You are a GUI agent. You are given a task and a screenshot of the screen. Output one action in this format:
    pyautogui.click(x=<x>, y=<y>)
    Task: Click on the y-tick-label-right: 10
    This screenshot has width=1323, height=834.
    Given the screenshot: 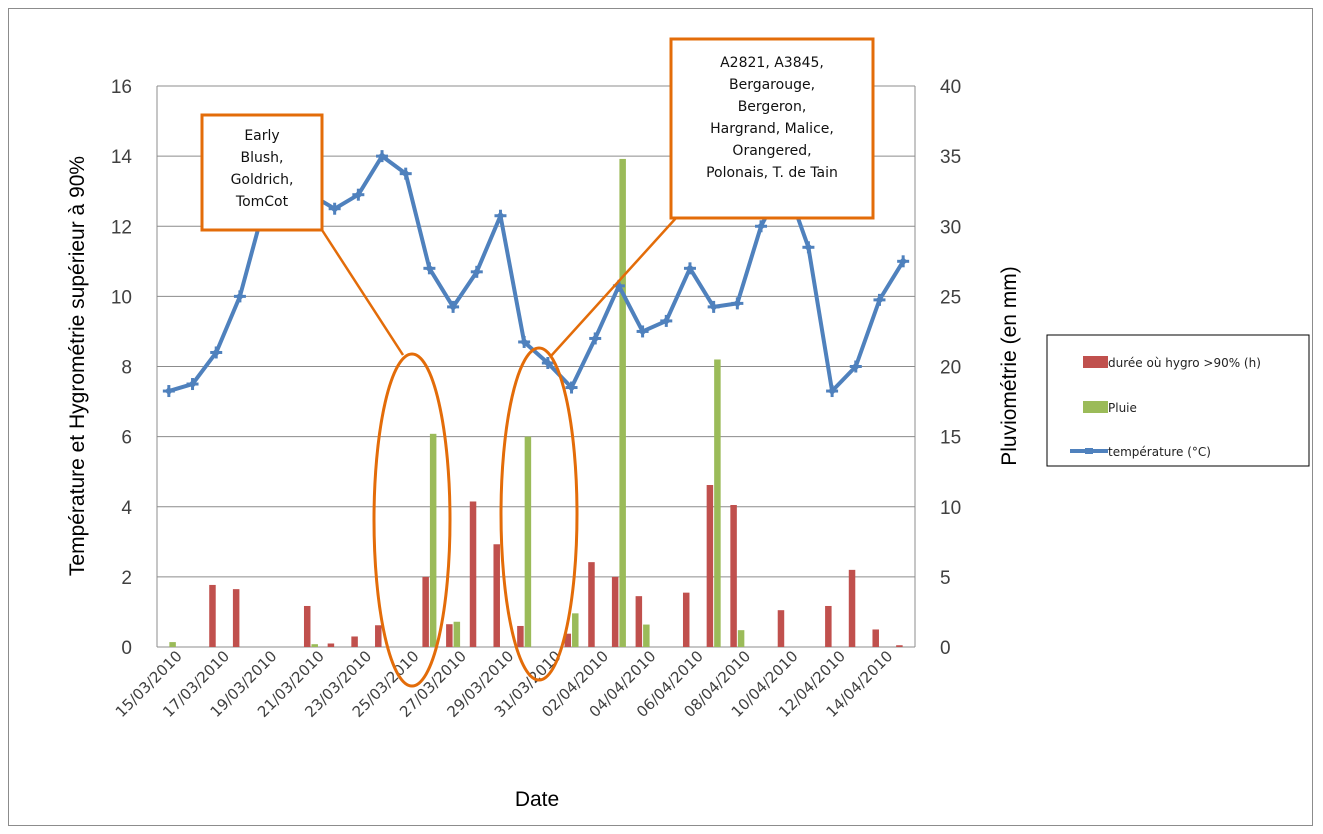 What is the action you would take?
    pyautogui.click(x=950, y=508)
    